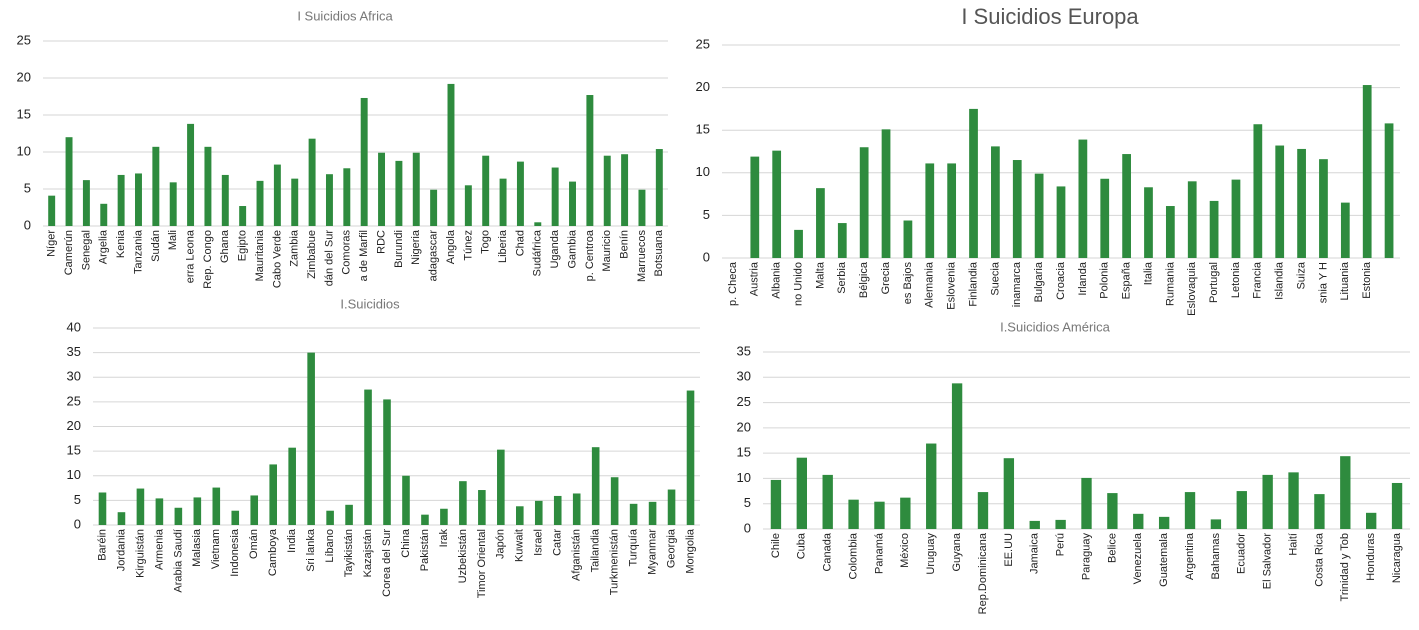 Image resolution: width=1419 pixels, height=630 pixels. Describe the element at coordinates (482, 563) in the screenshot. I see `x-tick-label: Timor Oriental` at that location.